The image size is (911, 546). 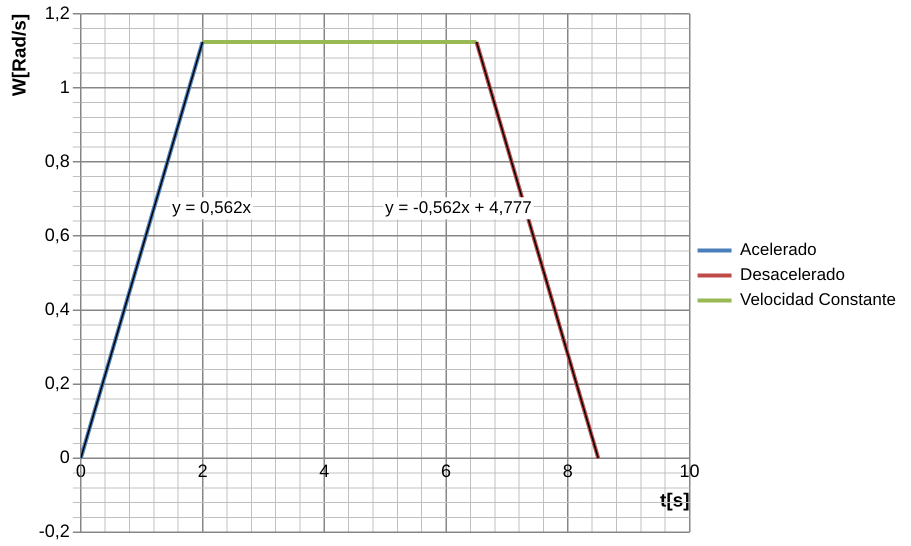 I want to click on y-tick-label: 1, so click(x=65, y=86).